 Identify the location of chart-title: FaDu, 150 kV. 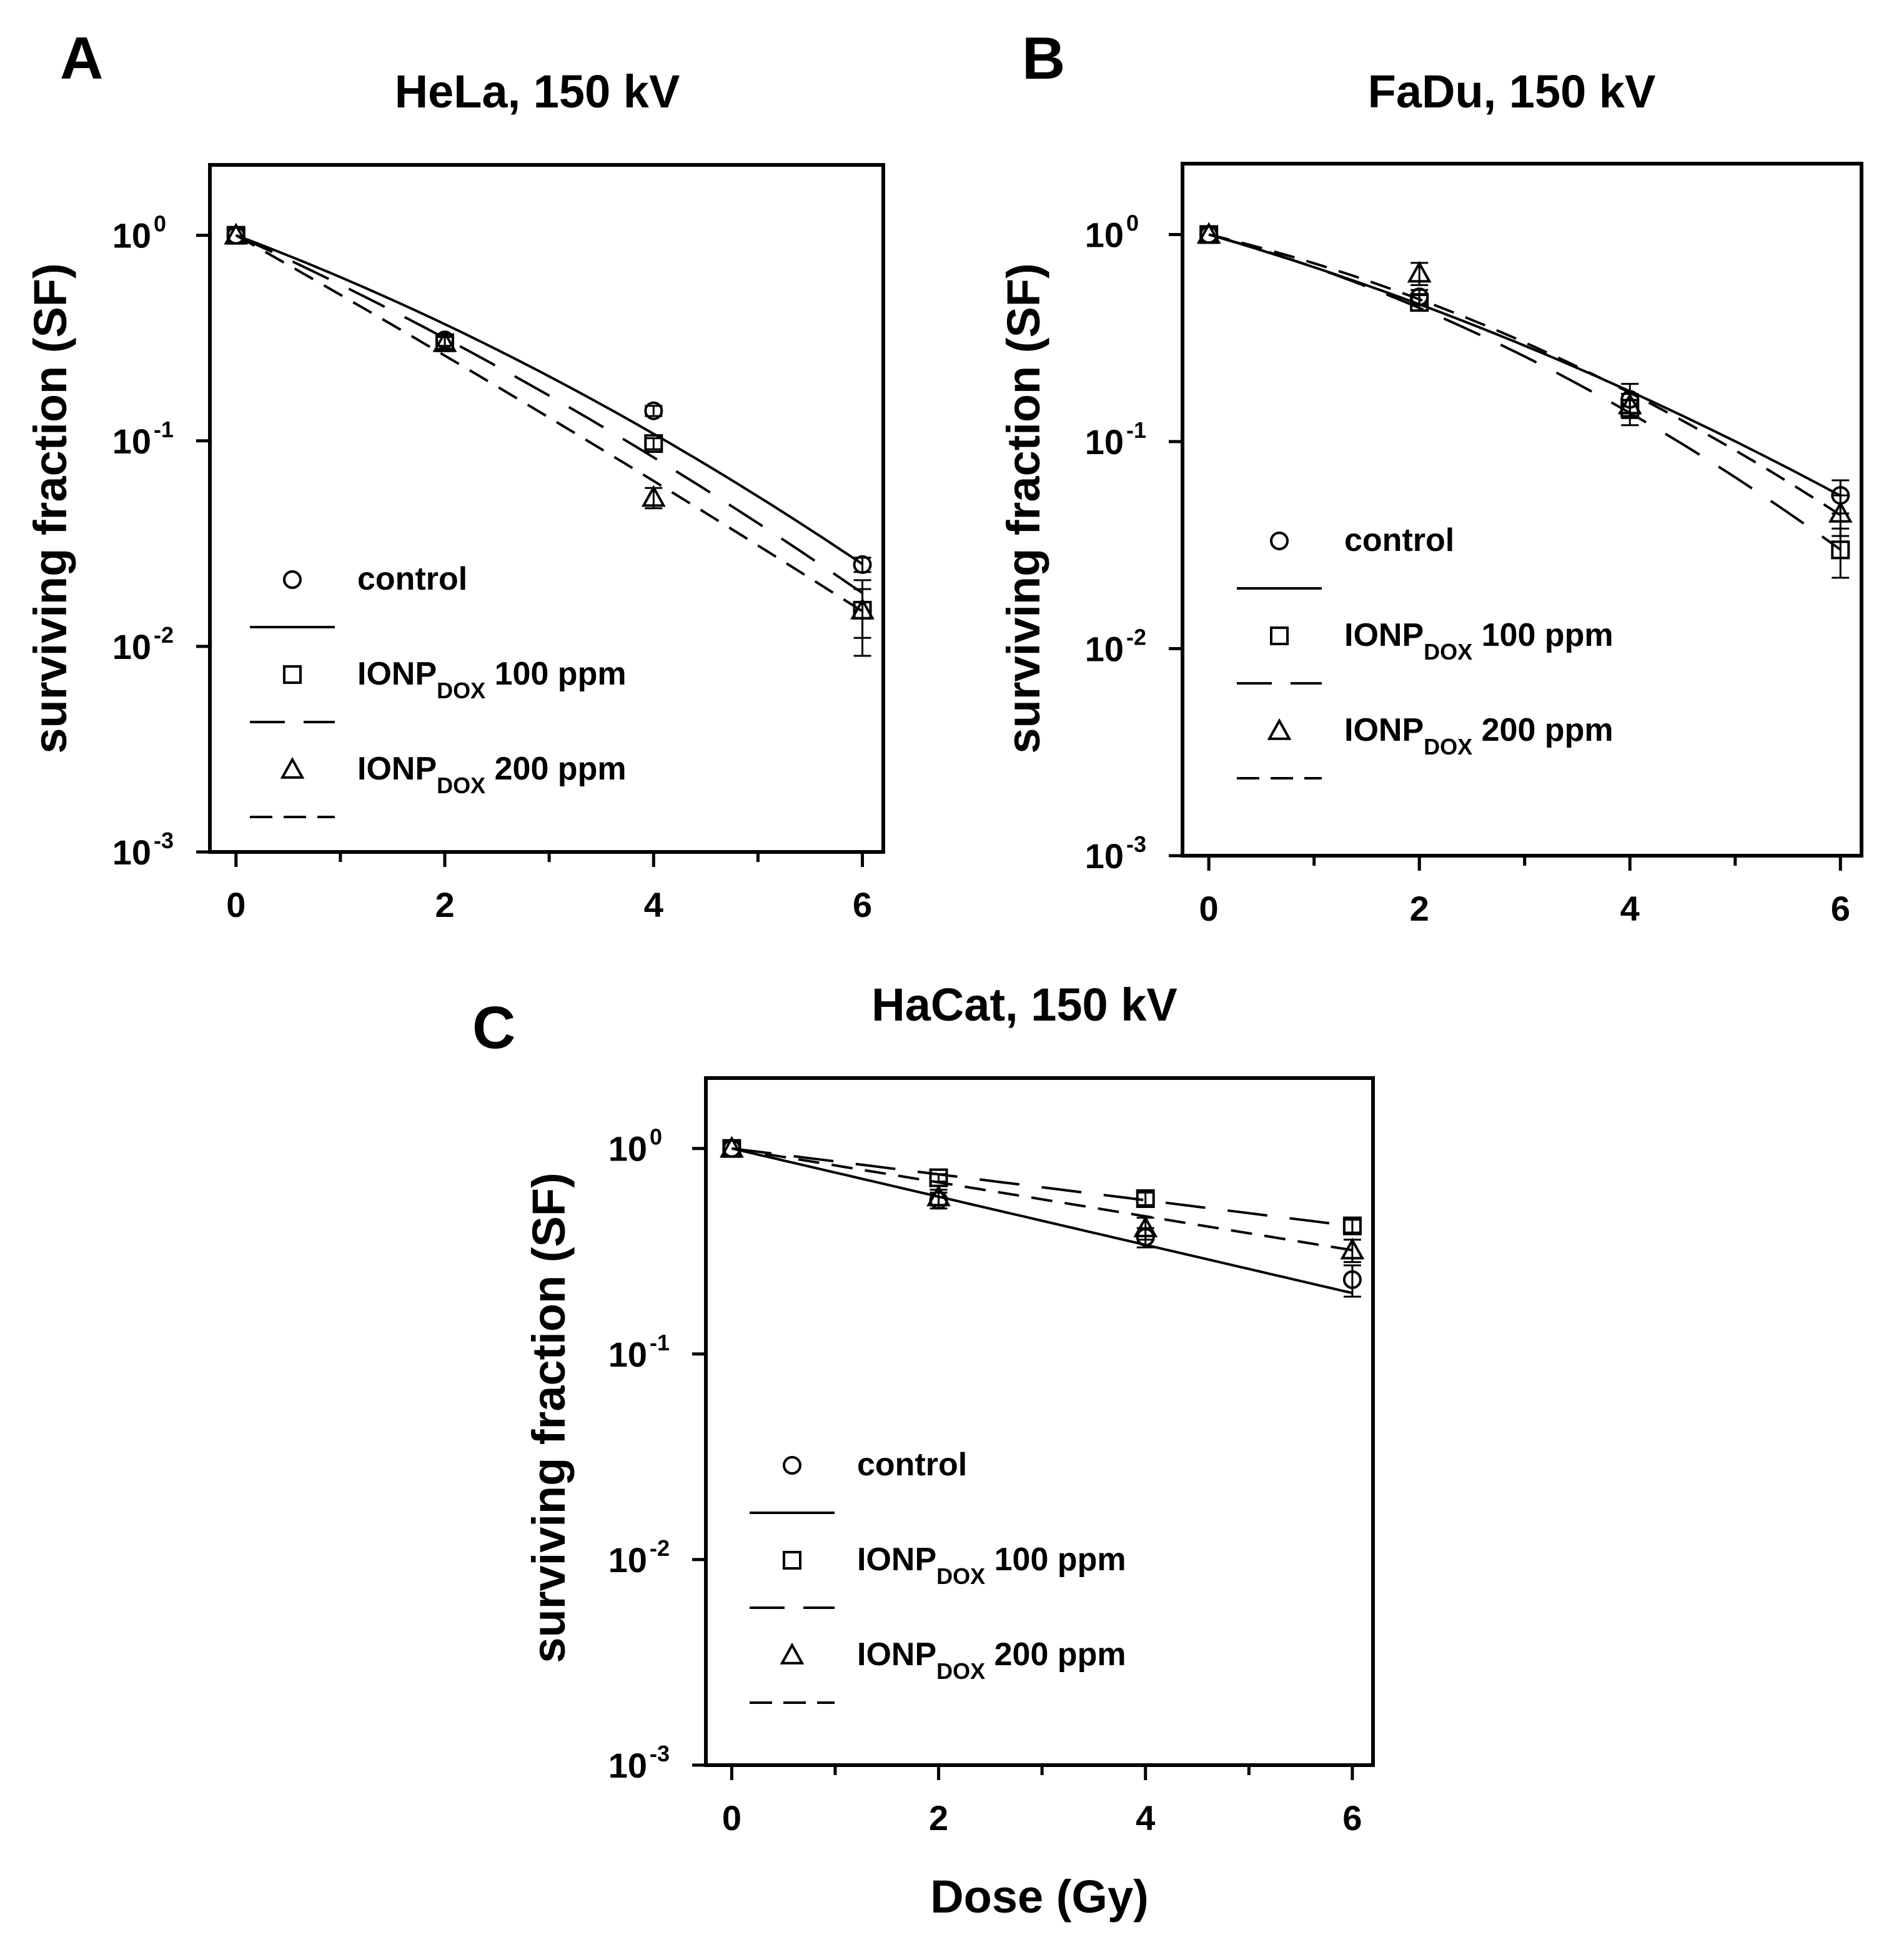
(1512, 91).